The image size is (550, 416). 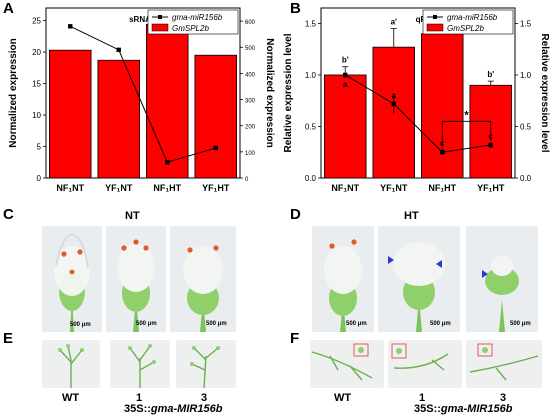 What do you see at coordinates (136, 279) in the screenshot?
I see `flower-photo-yf1-nt: 500 μm` at bounding box center [136, 279].